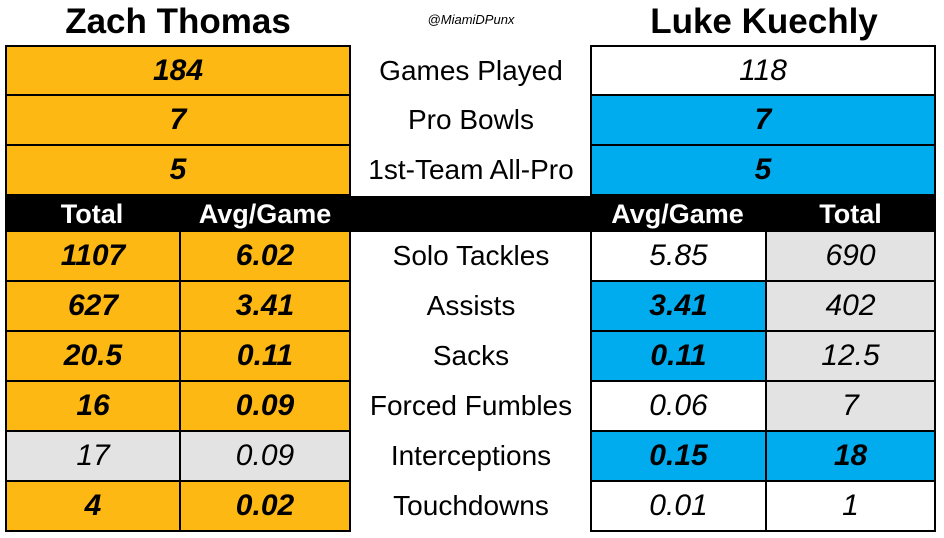 The width and height of the screenshot is (944, 538). I want to click on kuechly-forced-fumbles-total: 7, so click(850, 406).